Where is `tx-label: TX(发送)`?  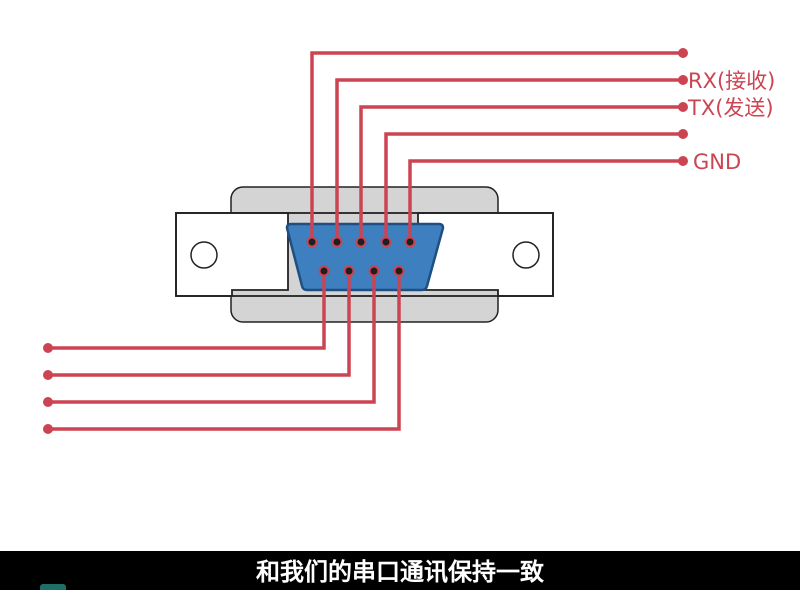
tx-label: TX(发送) is located at coordinates (730, 108).